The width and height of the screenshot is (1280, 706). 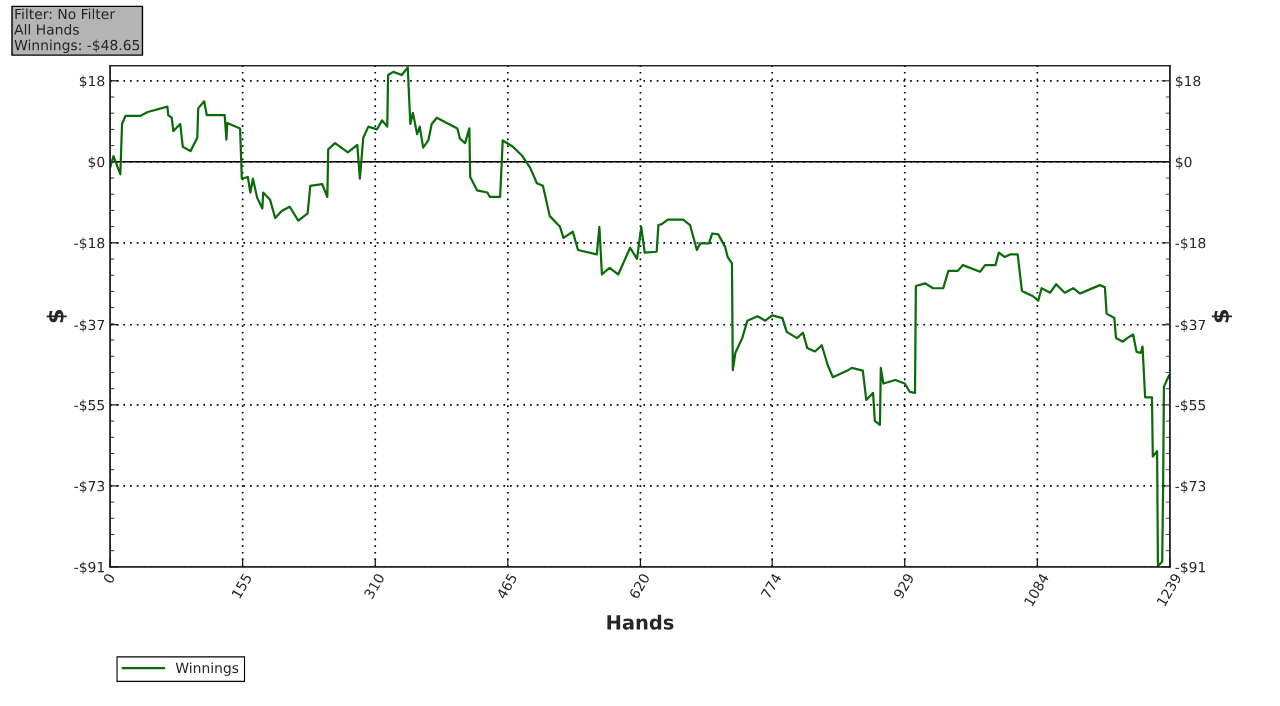 What do you see at coordinates (1222, 316) in the screenshot?
I see `y2-axis-title: $` at bounding box center [1222, 316].